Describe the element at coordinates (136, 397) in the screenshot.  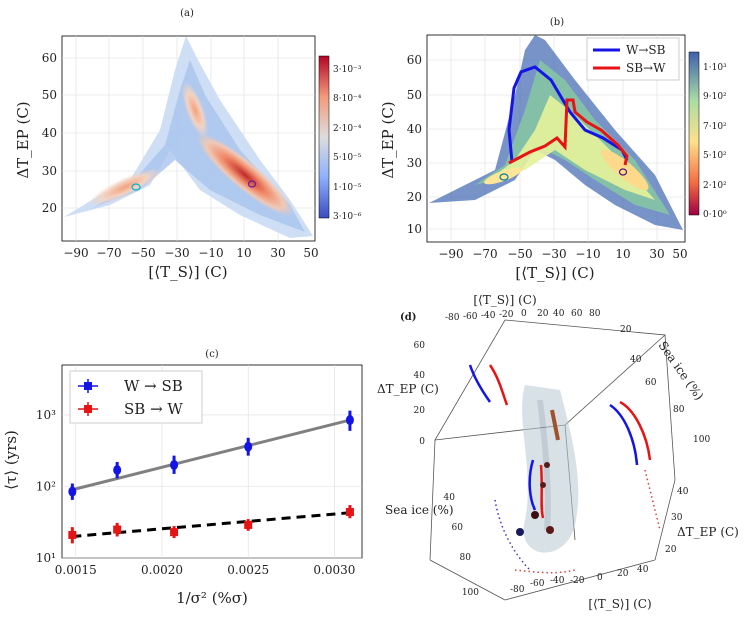
I see `panel-c-legend: W → SB SB → W` at that location.